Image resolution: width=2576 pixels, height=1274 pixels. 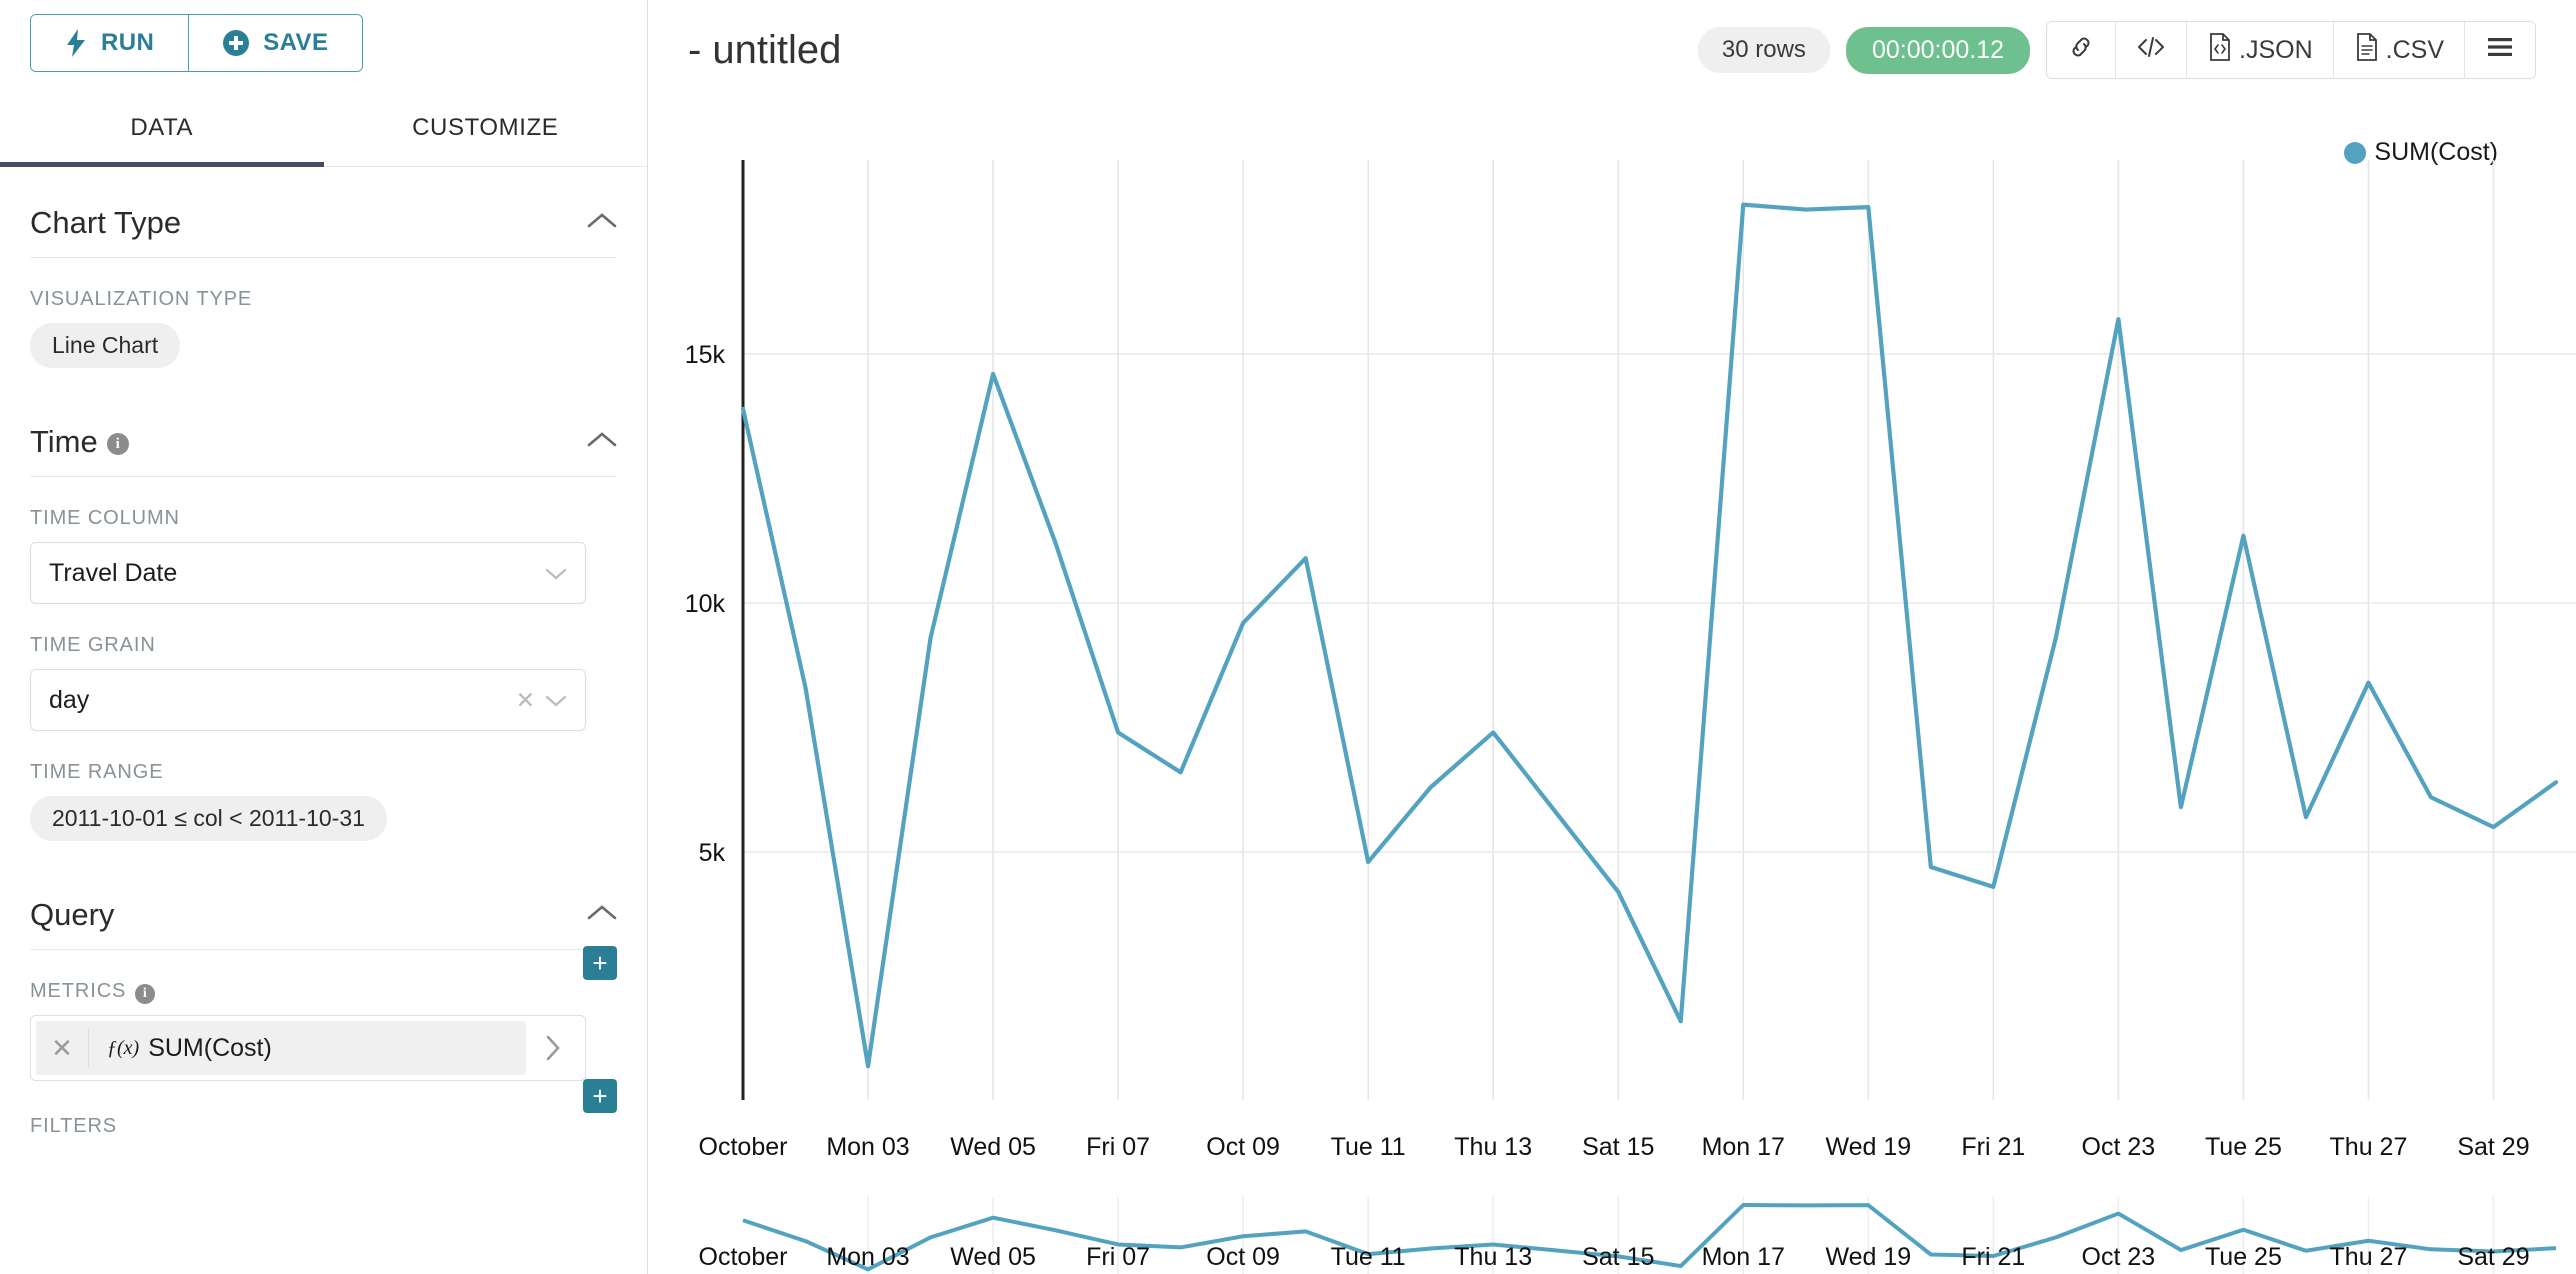 I want to click on minimap-x-axis-tick-label: Tue 25, so click(x=2243, y=1257).